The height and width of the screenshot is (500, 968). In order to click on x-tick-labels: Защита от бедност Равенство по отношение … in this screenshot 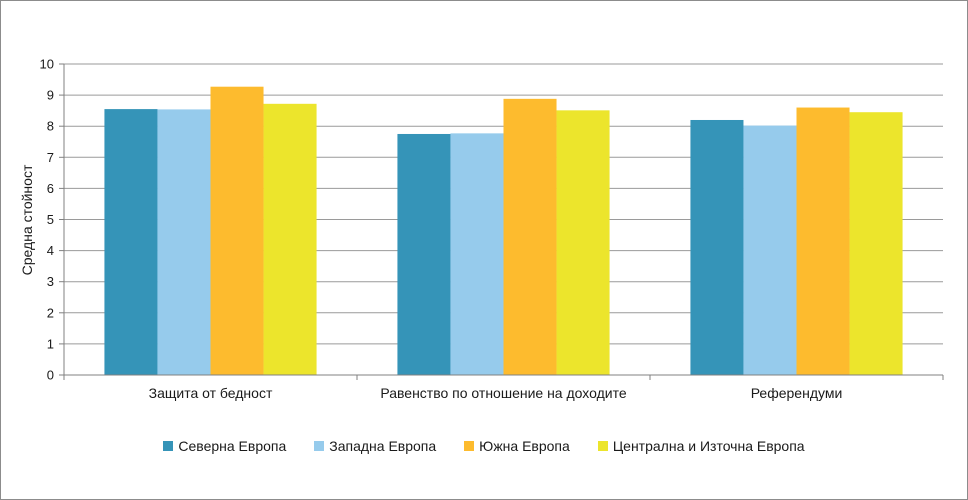, I will do `click(496, 393)`.